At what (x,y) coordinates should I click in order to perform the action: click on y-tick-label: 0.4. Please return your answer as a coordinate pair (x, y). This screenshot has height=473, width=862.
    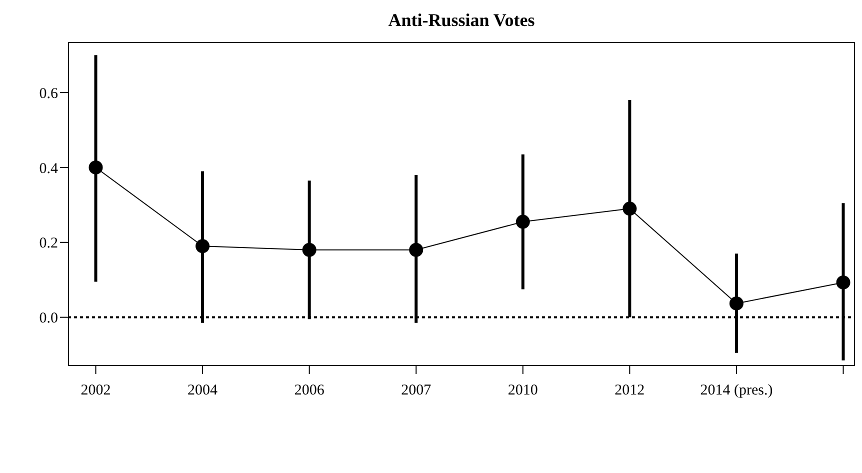
    Looking at the image, I should click on (48, 168).